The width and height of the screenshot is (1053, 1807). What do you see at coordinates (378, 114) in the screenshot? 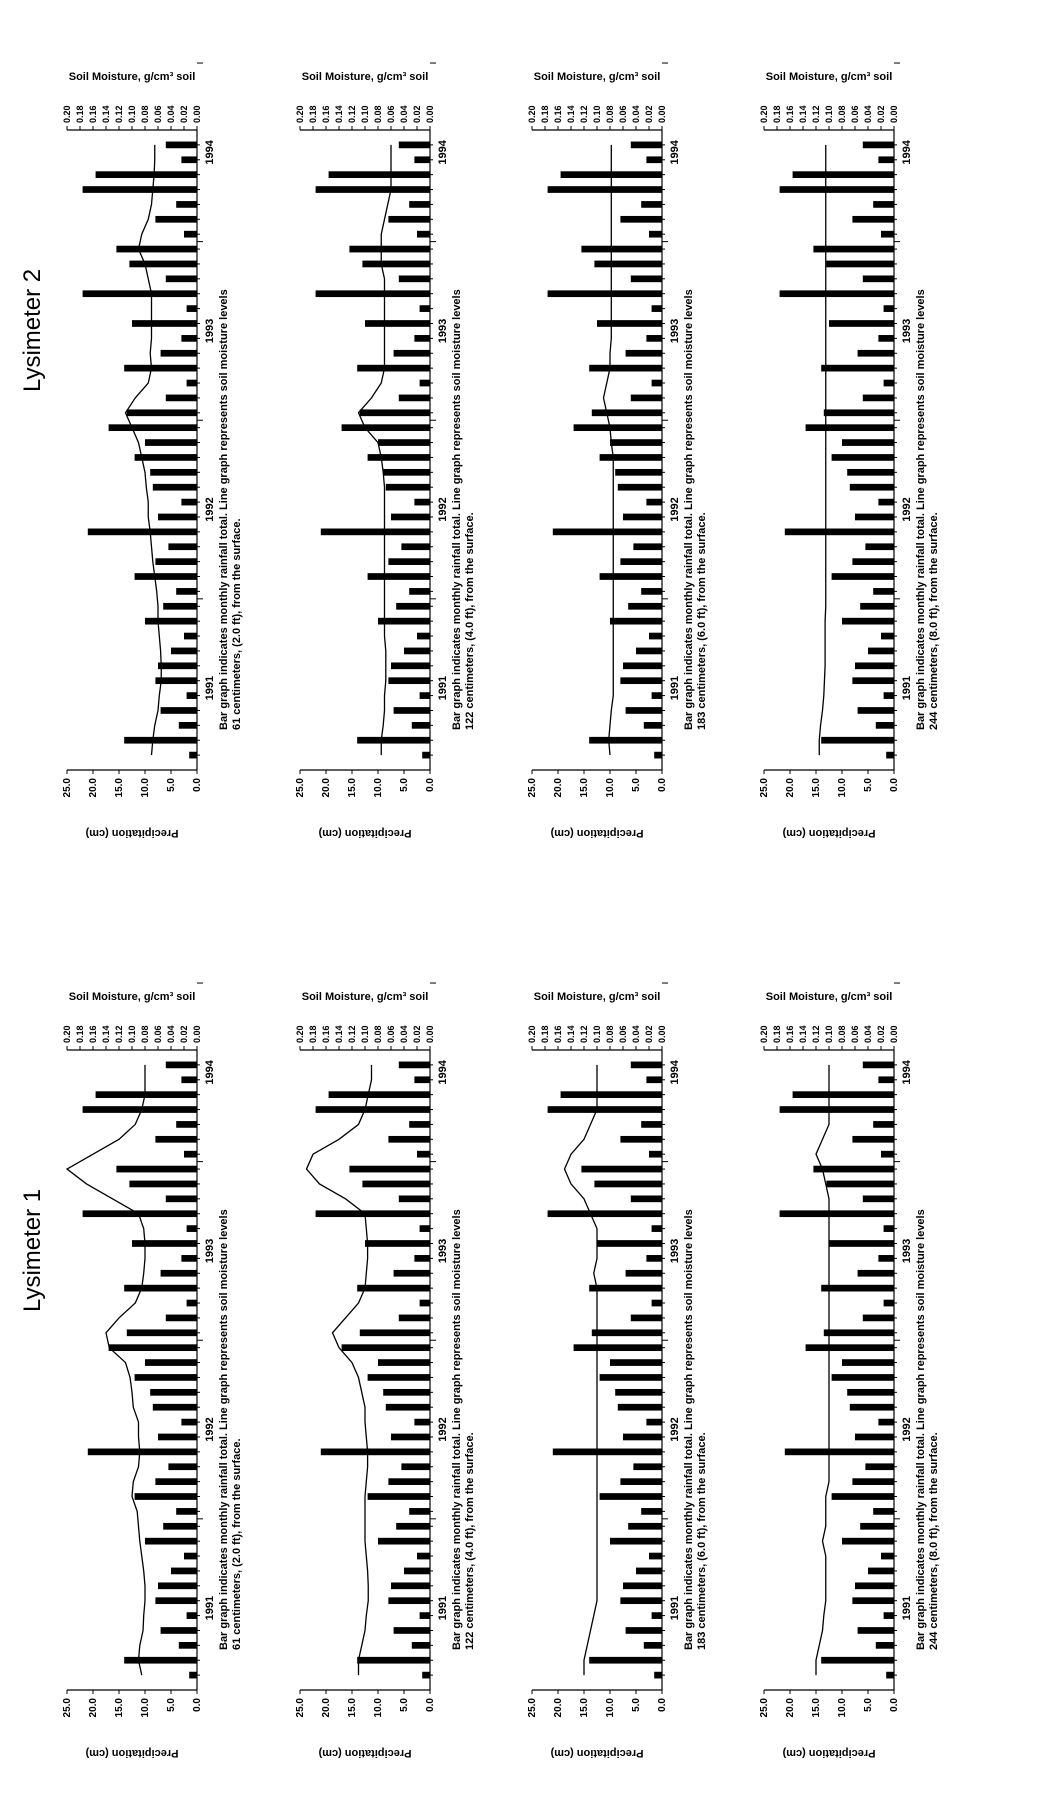
I see `moisture-tick-label: 0.08` at bounding box center [378, 114].